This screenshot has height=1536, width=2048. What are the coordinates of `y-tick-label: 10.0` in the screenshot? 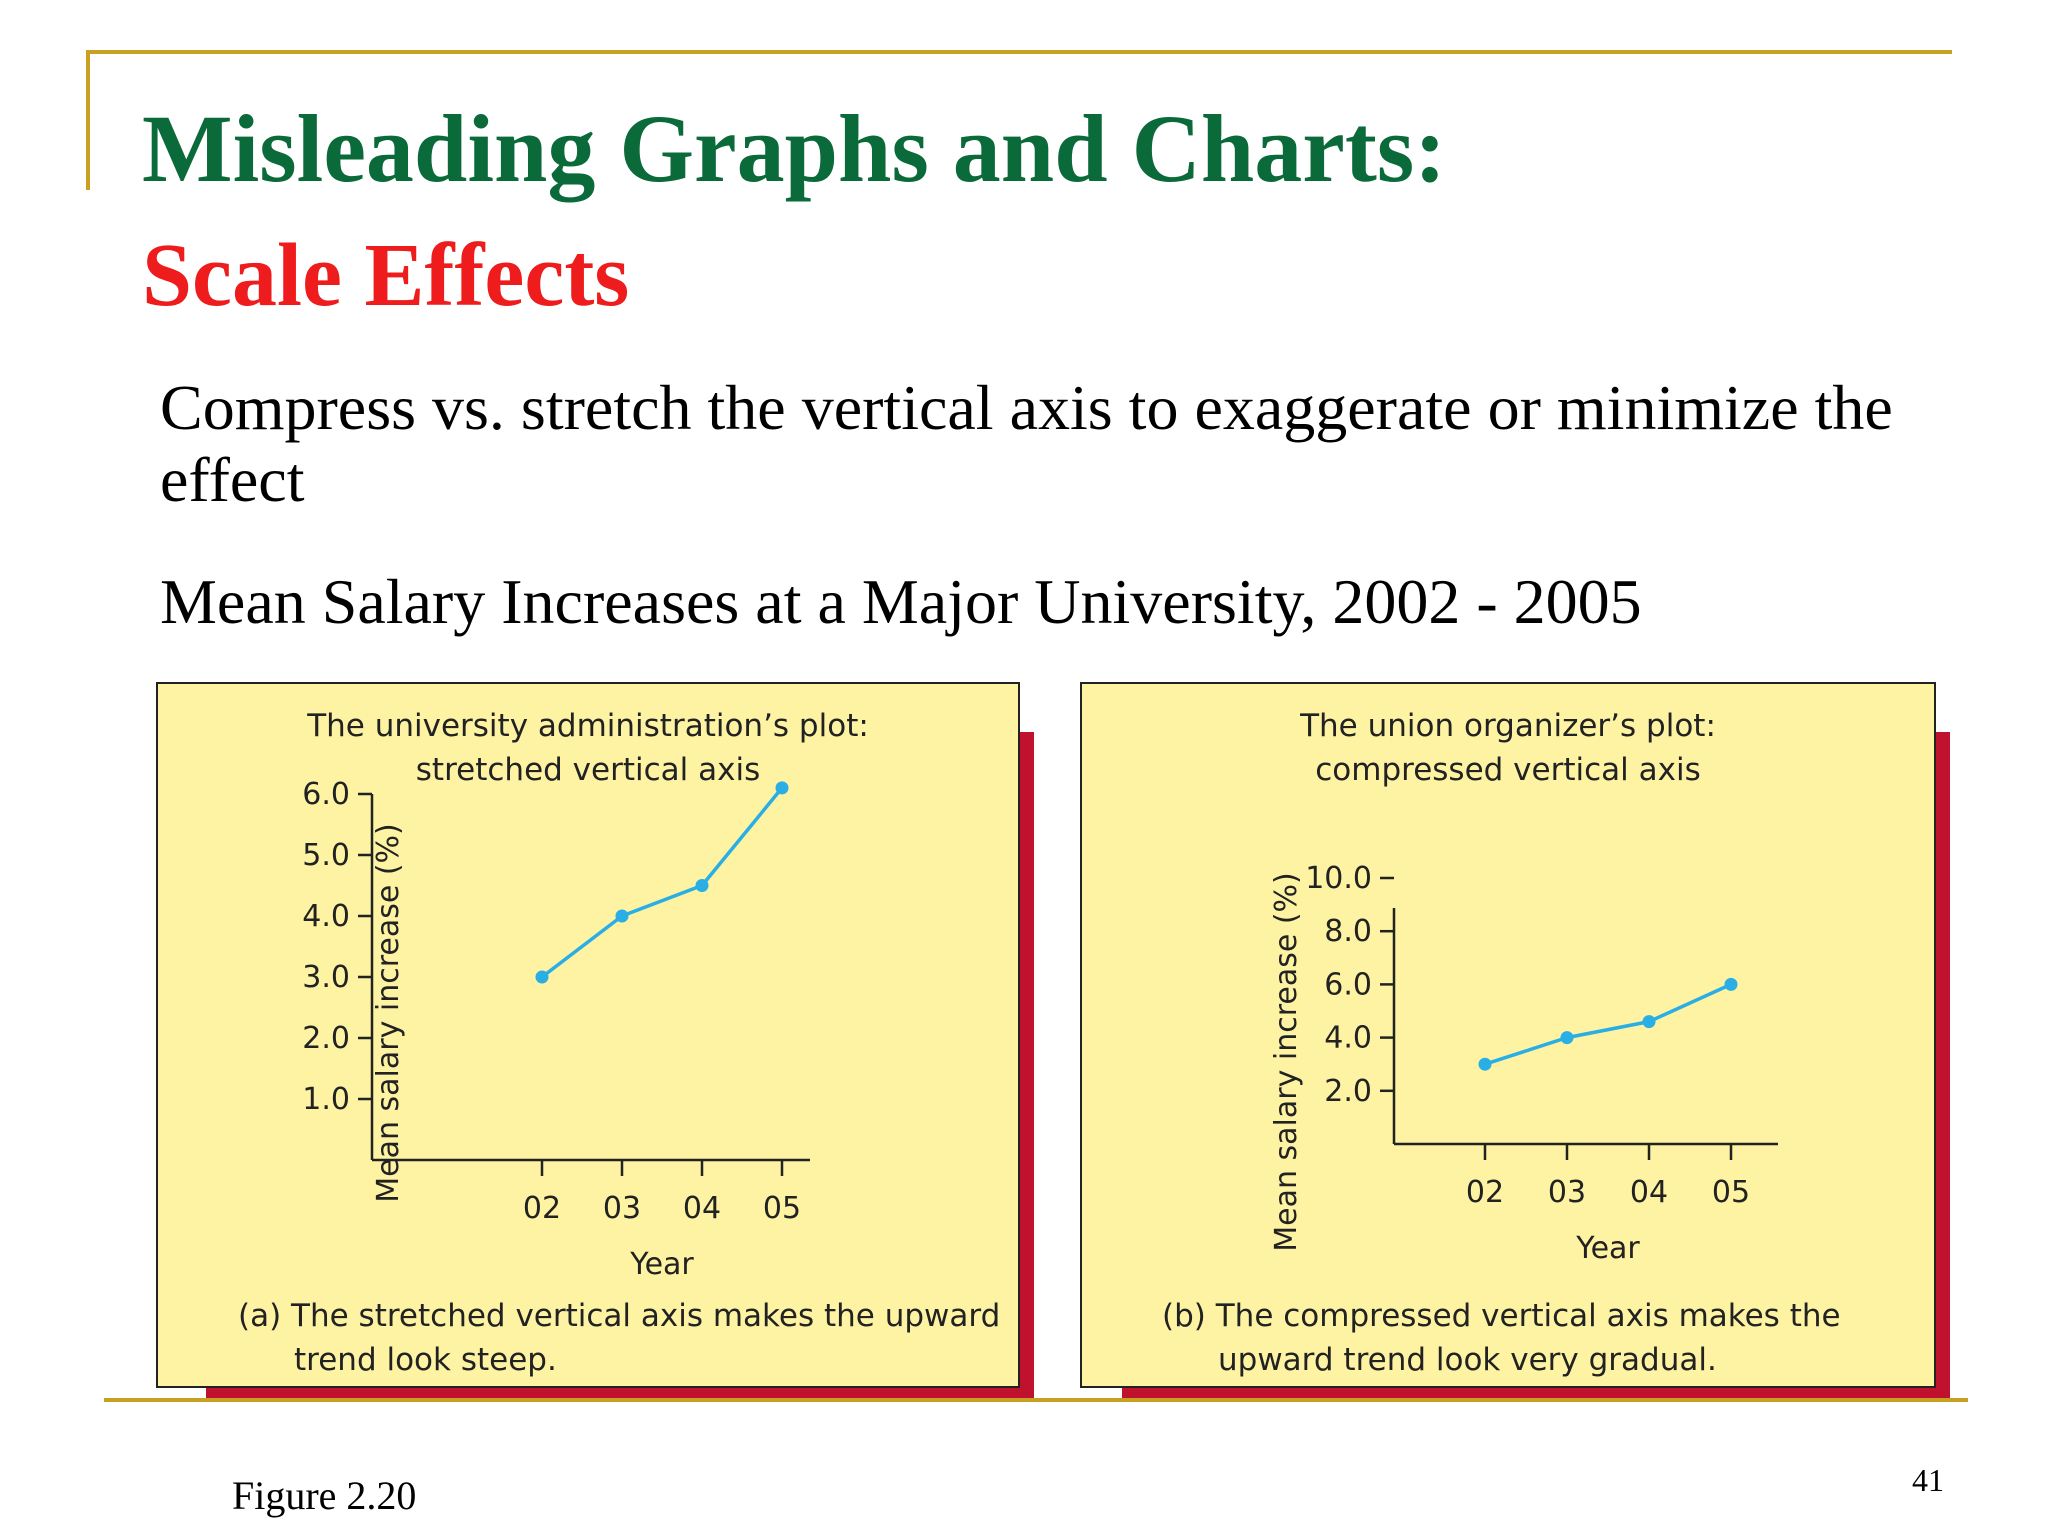 It's located at (1338, 878).